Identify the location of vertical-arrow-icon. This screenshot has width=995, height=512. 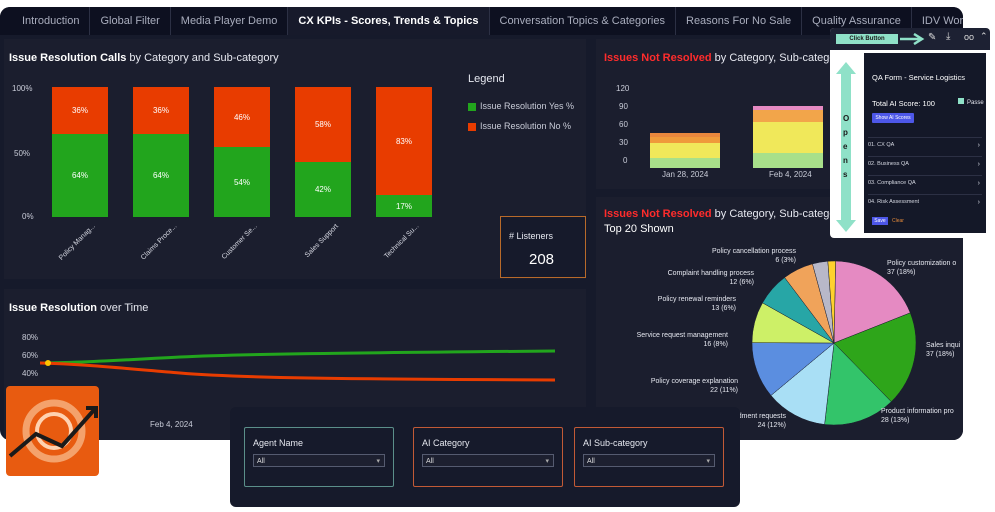
(846, 147).